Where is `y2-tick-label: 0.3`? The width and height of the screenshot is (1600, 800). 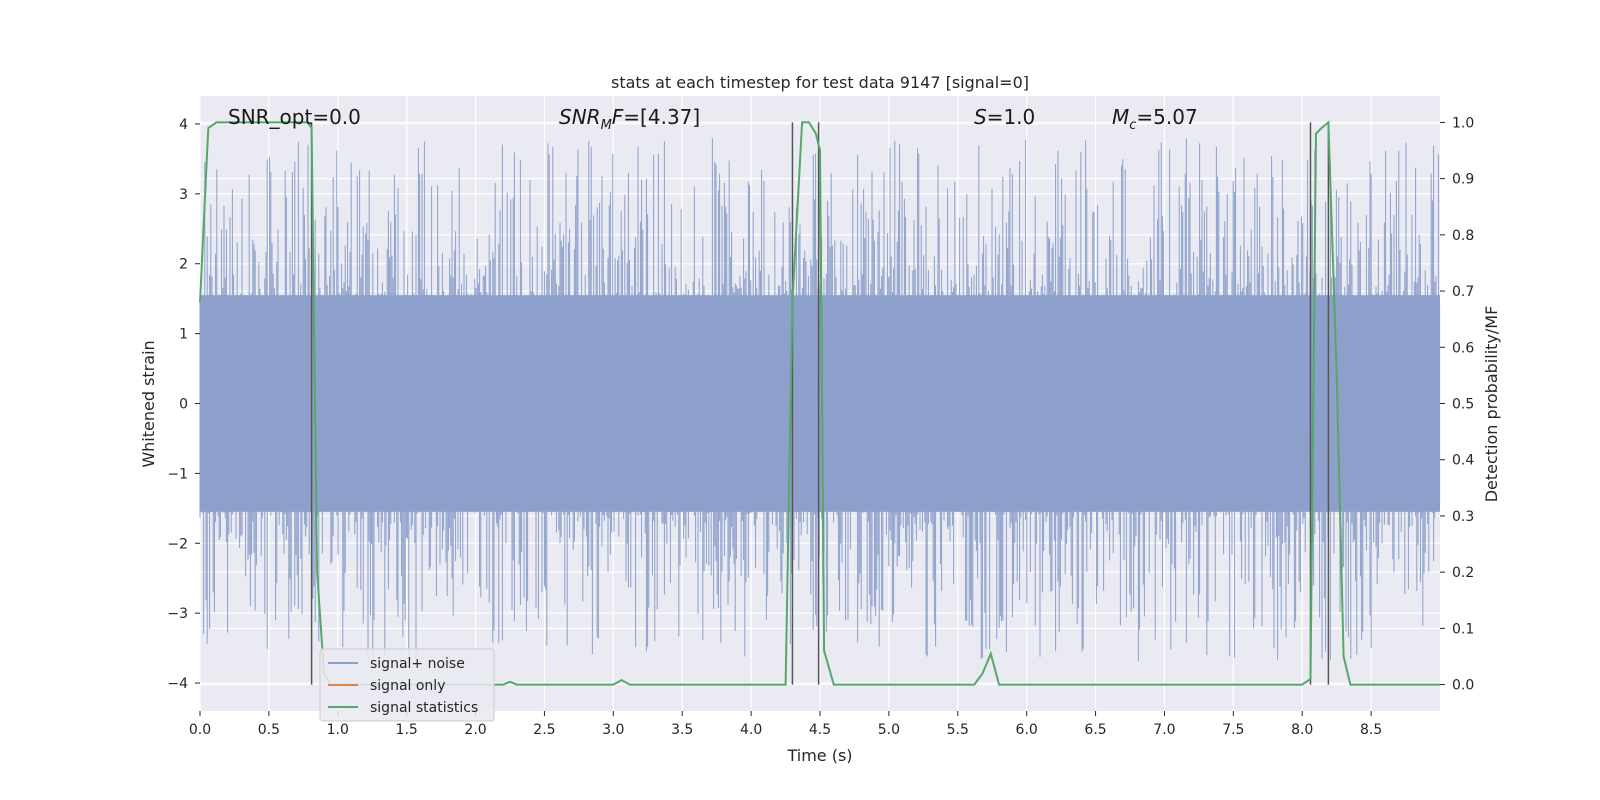
y2-tick-label: 0.3 is located at coordinates (1463, 517).